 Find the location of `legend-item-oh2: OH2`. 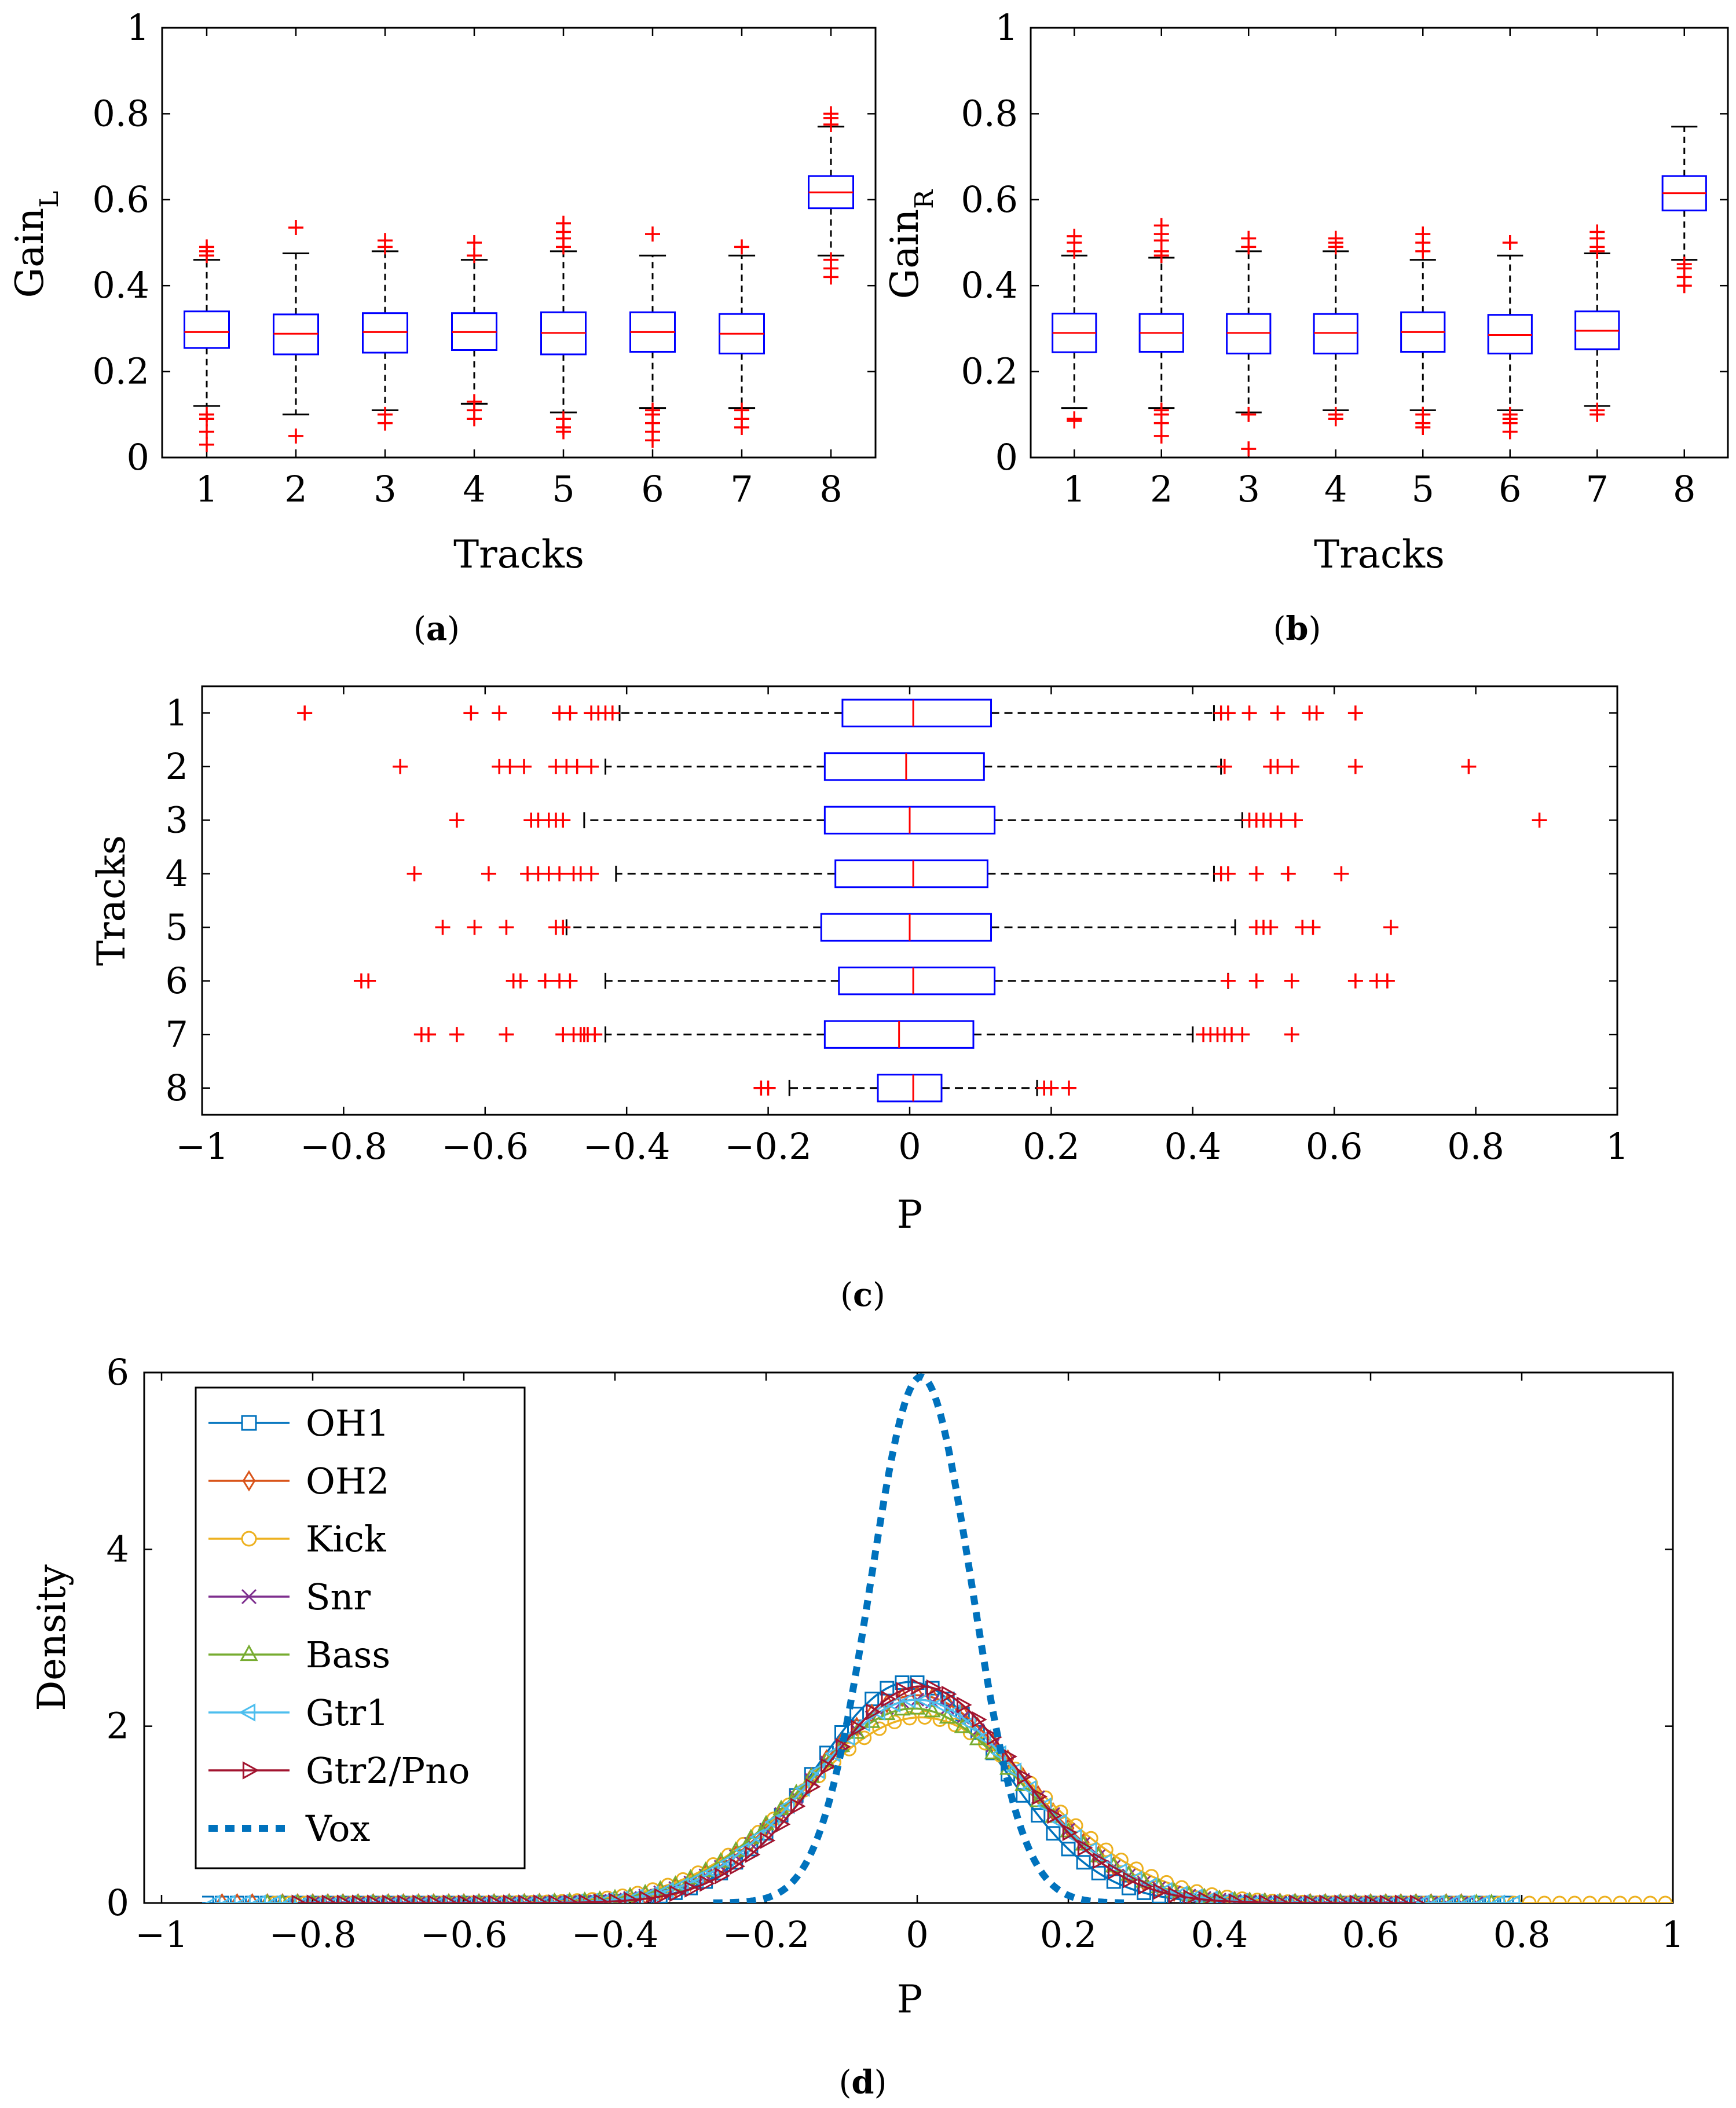

legend-item-oh2: OH2 is located at coordinates (298, 1481).